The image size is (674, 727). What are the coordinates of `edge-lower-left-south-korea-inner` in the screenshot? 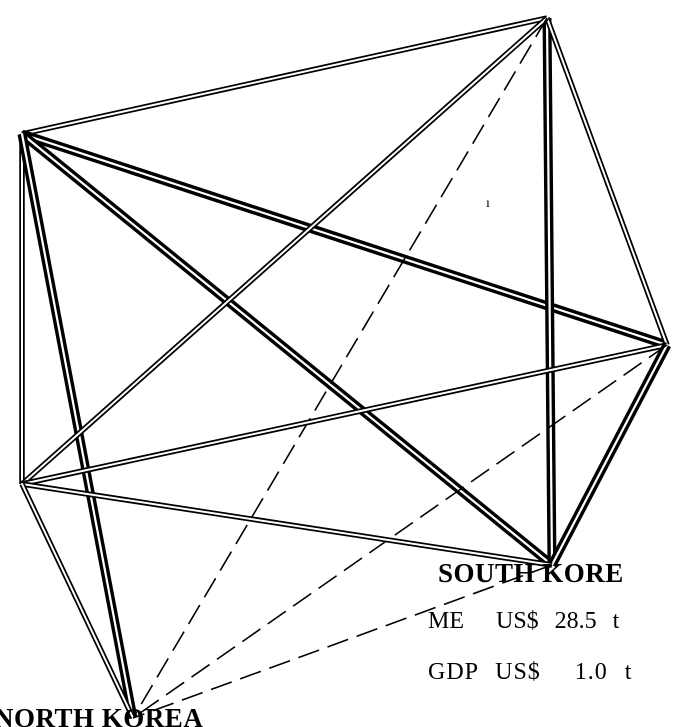 It's located at (287, 524).